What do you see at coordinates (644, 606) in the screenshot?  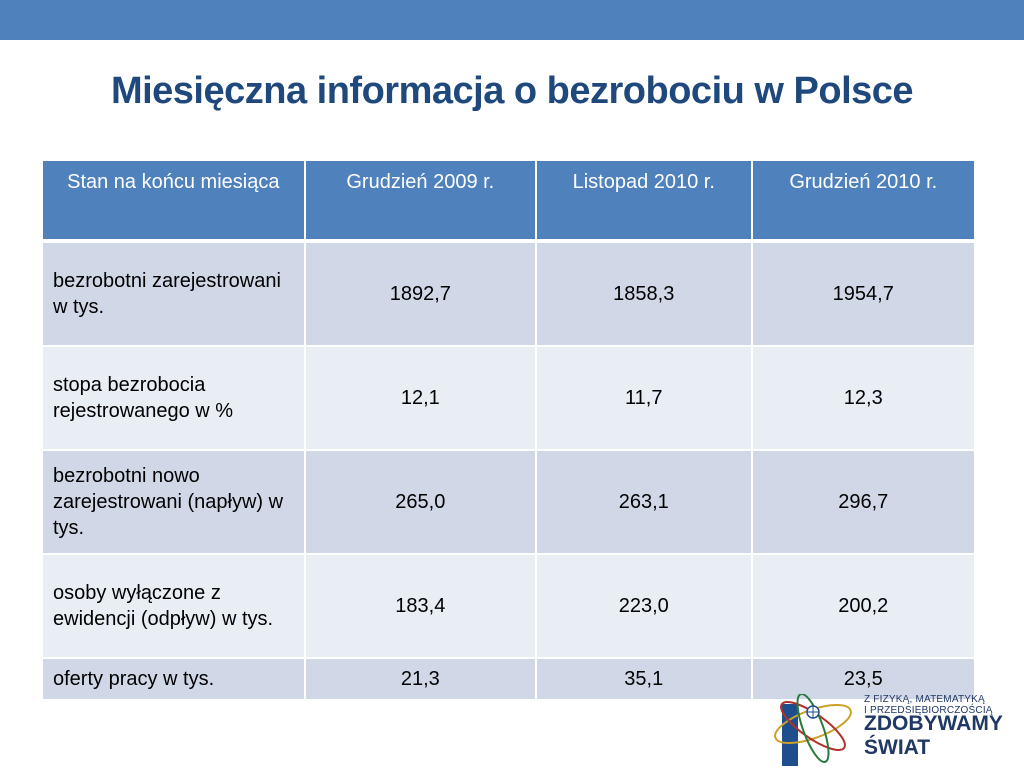 I see `table-cell: 223,0` at bounding box center [644, 606].